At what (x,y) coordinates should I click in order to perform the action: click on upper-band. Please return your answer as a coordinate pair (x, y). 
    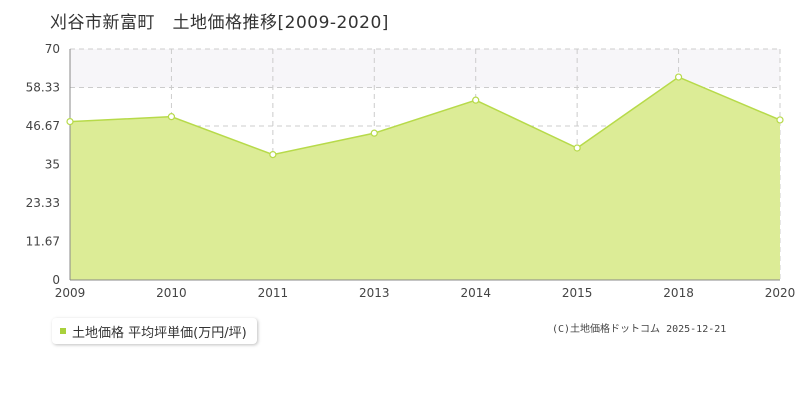
    Looking at the image, I should click on (425, 68).